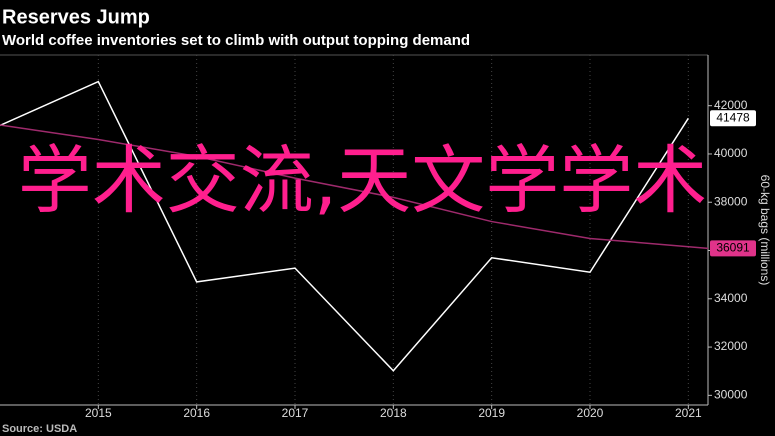  What do you see at coordinates (39, 429) in the screenshot?
I see `source: Source: USDA` at bounding box center [39, 429].